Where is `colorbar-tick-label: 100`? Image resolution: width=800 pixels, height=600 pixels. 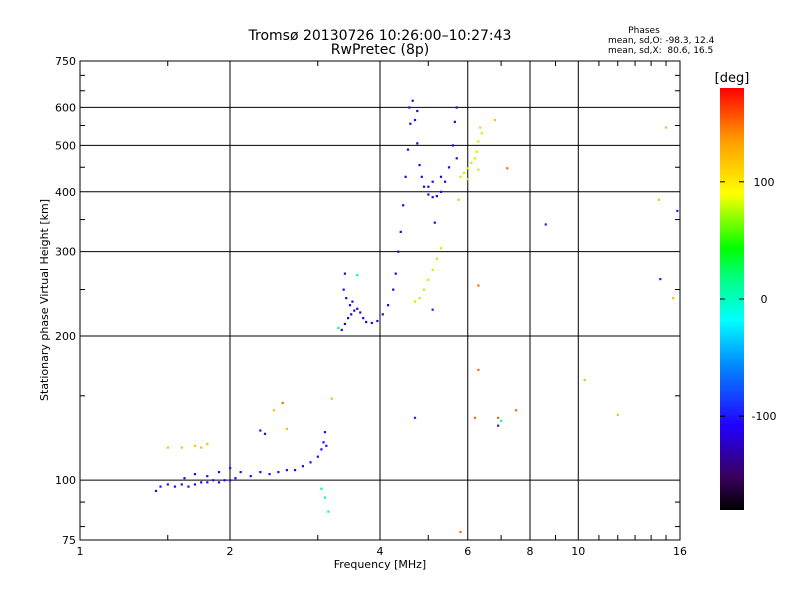
colorbar-tick-label: 100 is located at coordinates (764, 182).